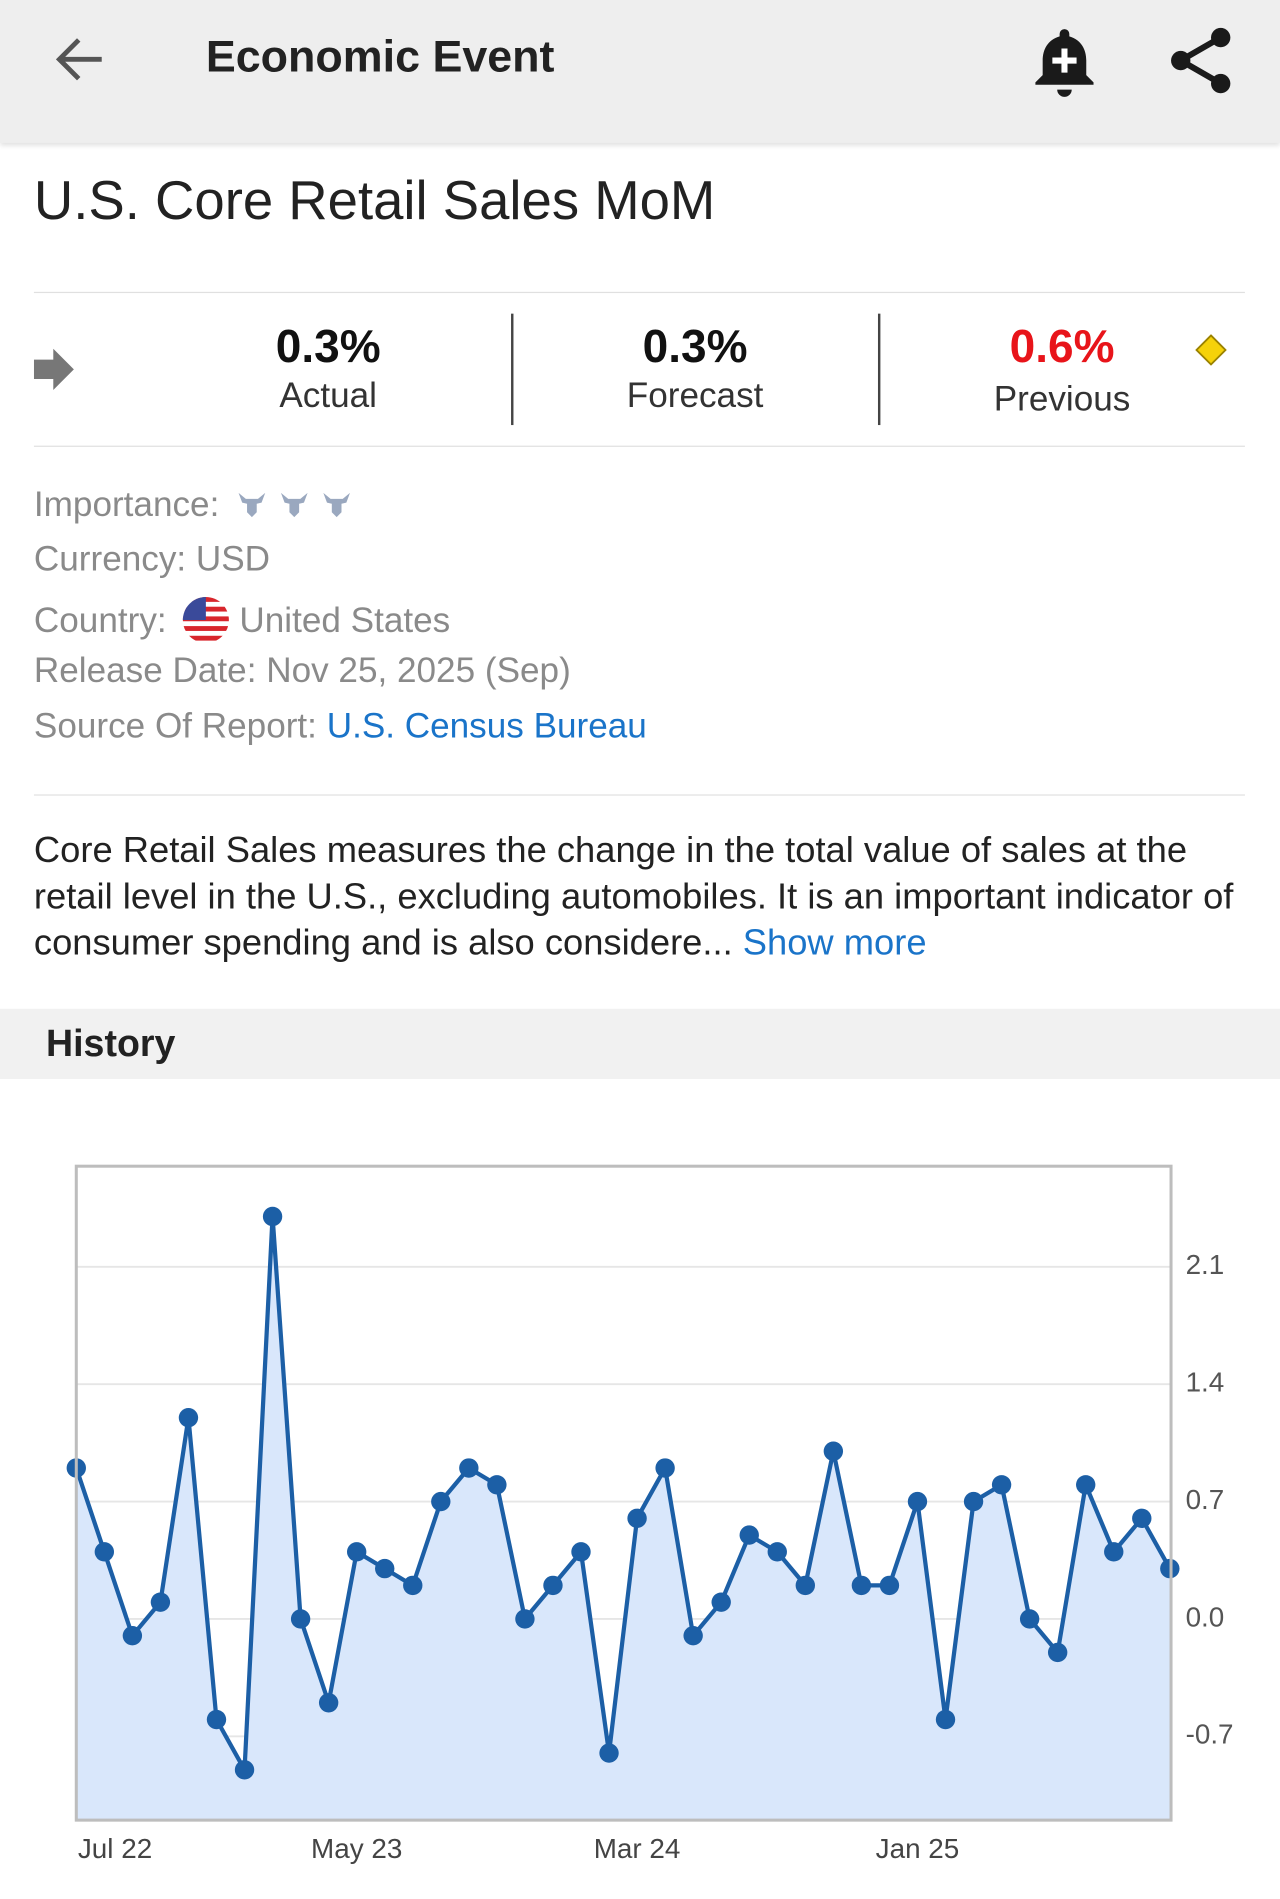 The height and width of the screenshot is (1899, 1280). What do you see at coordinates (302, 671) in the screenshot?
I see `release-date: Release Date: Nov 25, 2025 (Sep)` at bounding box center [302, 671].